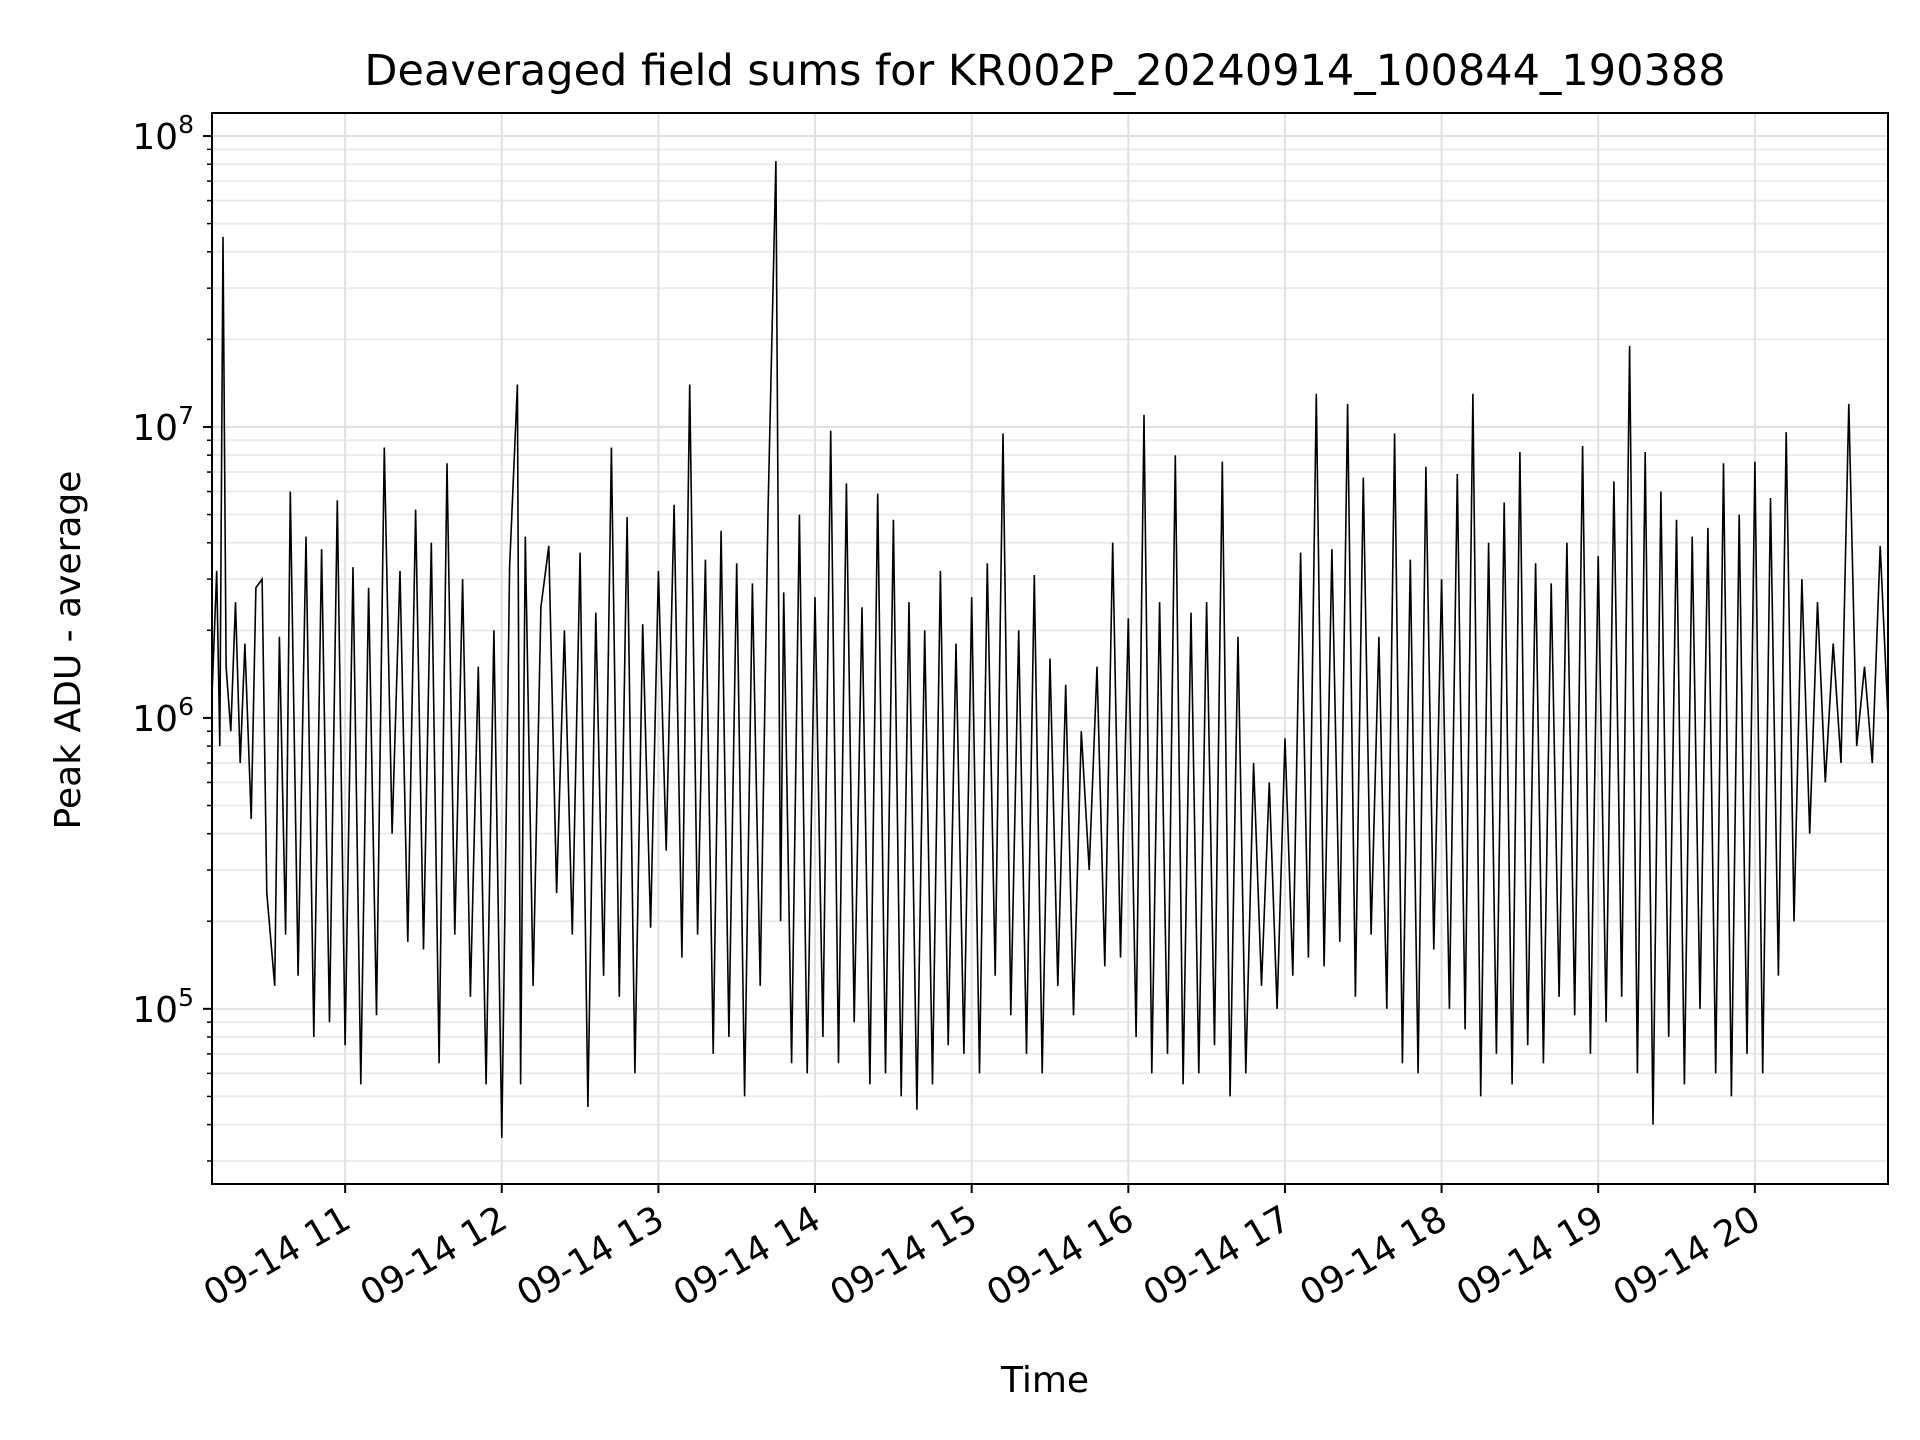  What do you see at coordinates (186, 997) in the screenshot?
I see `y-tick-exponent: 5` at bounding box center [186, 997].